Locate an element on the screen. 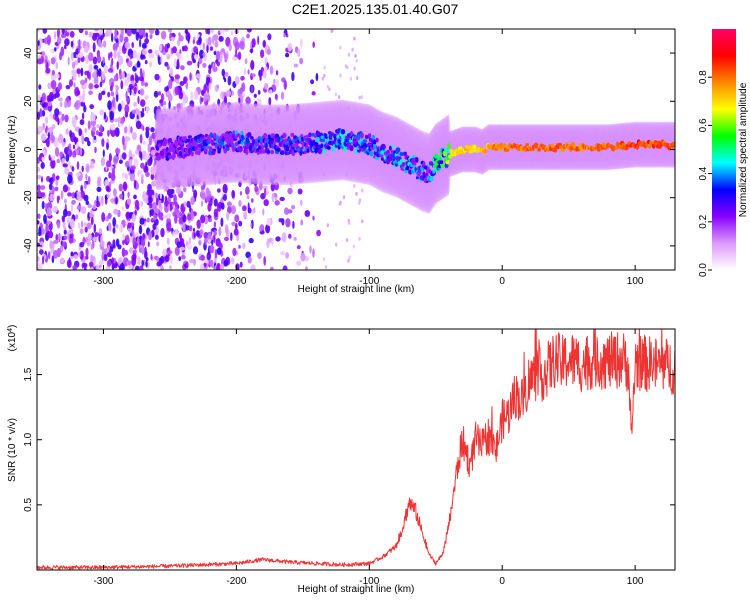 The image size is (750, 600). spectrogram-xtick-label: 0 is located at coordinates (502, 281).